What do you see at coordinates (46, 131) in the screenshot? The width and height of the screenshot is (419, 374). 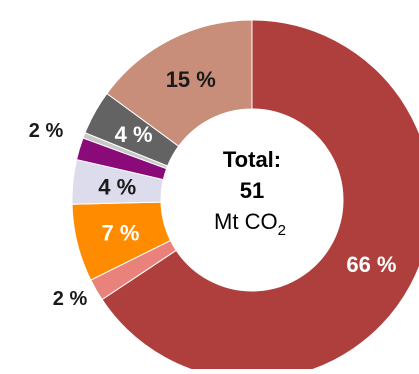 I see `slice-label-5: 2 %` at bounding box center [46, 131].